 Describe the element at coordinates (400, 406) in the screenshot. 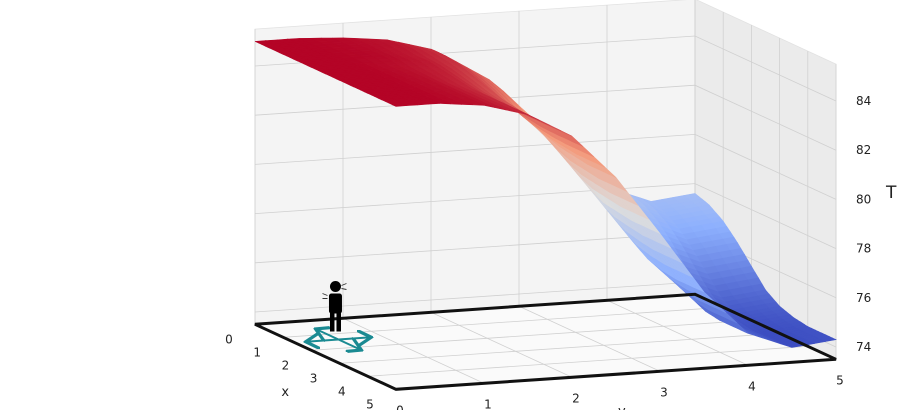

I see `y-tick-label: 0` at that location.